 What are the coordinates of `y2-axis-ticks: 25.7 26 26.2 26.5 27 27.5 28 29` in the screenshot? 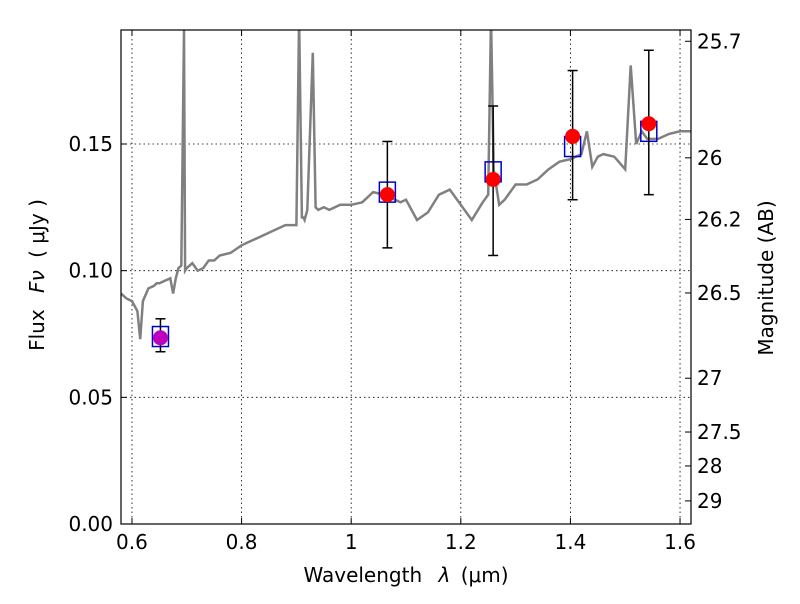 It's located at (713, 271).